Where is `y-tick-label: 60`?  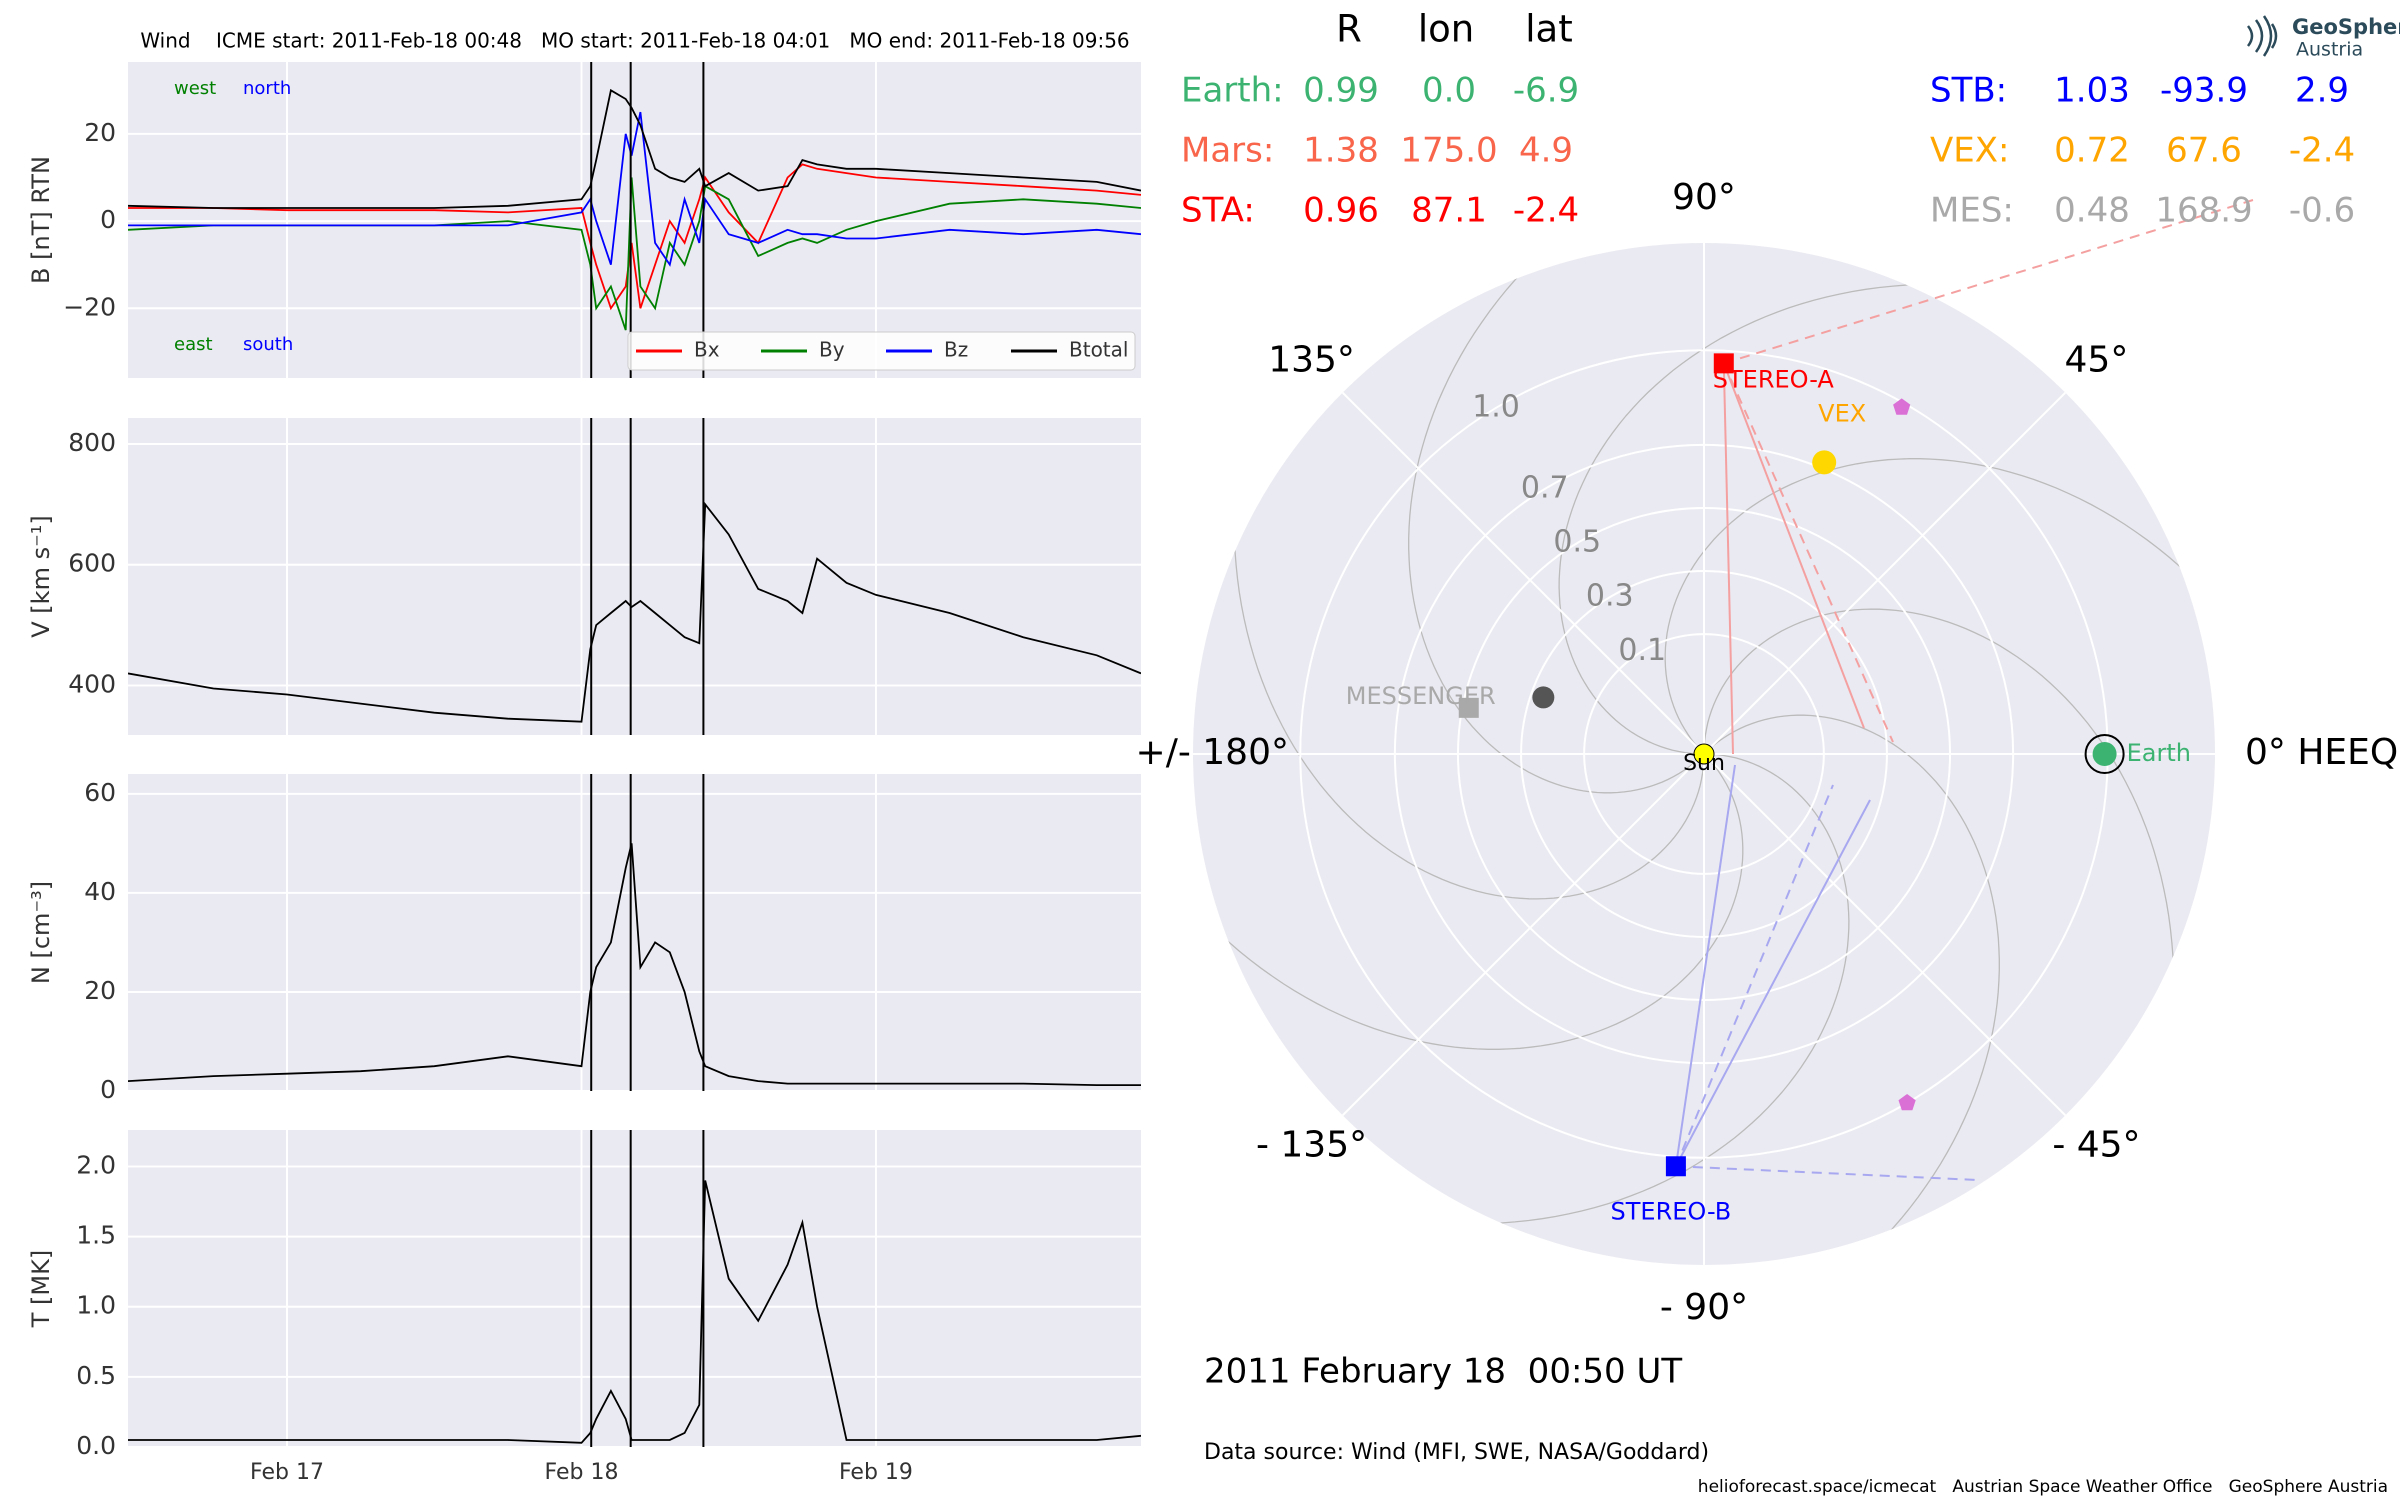 y-tick-label: 60 is located at coordinates (100, 792).